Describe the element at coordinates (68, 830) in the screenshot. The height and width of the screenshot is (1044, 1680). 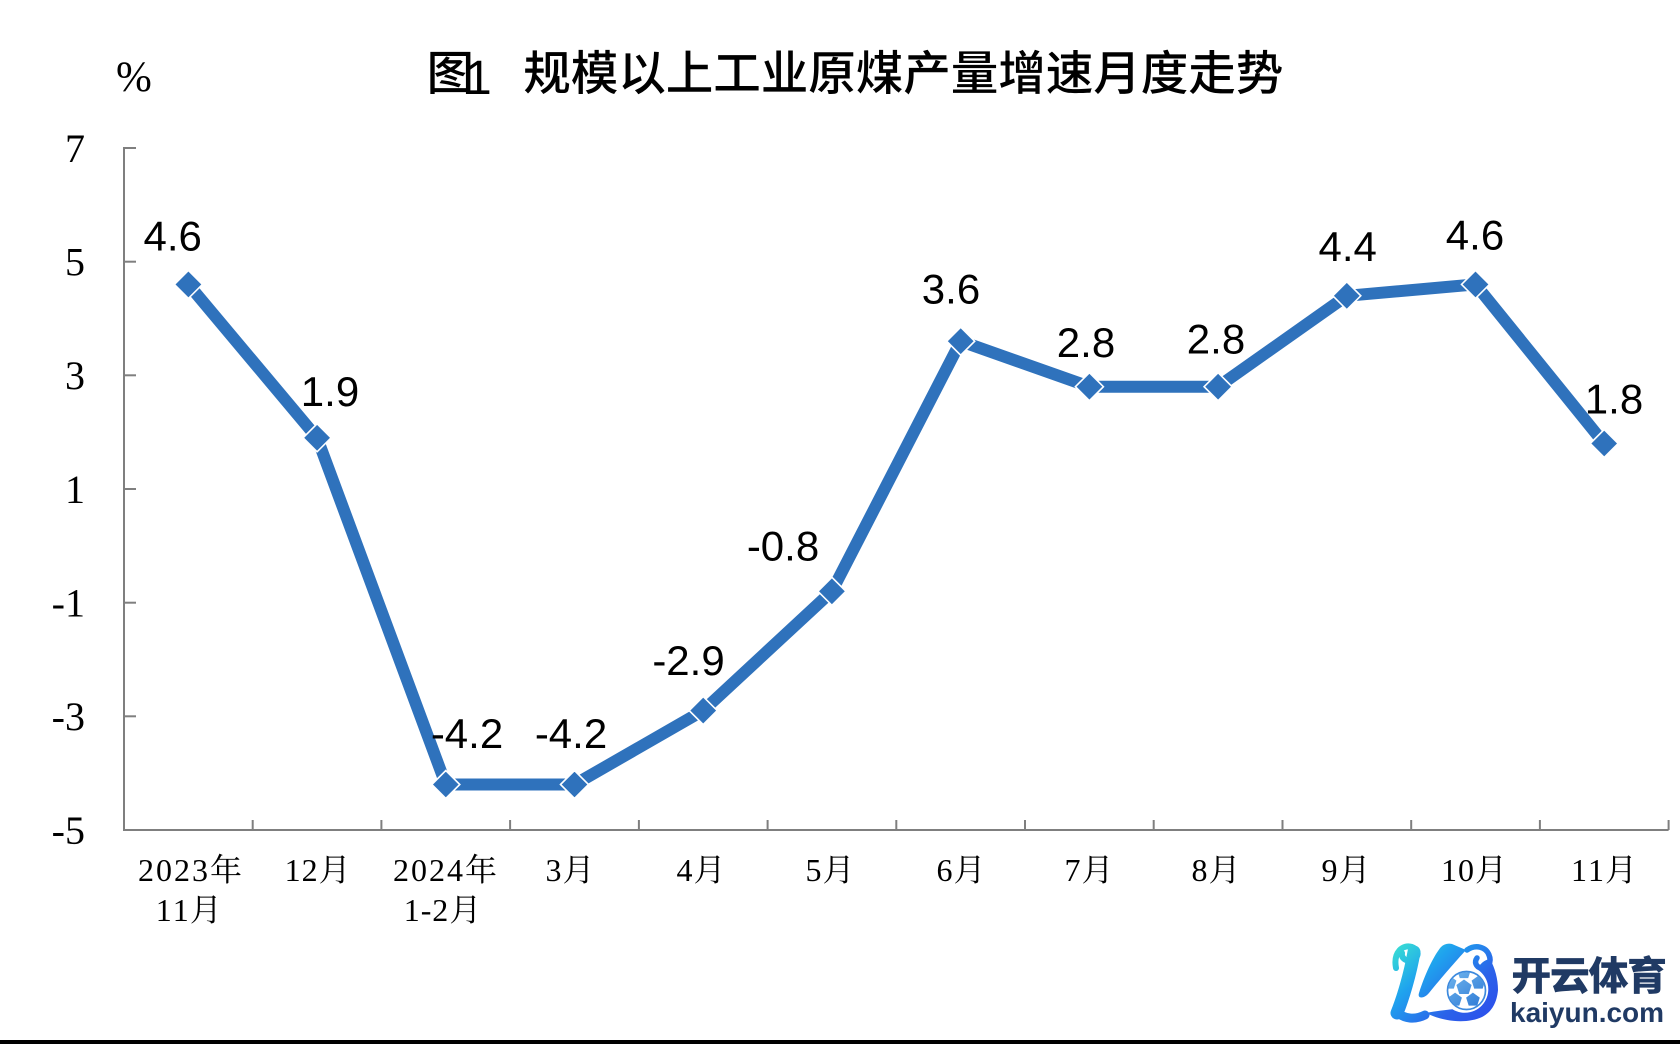
I see `svg-text: -5` at that location.